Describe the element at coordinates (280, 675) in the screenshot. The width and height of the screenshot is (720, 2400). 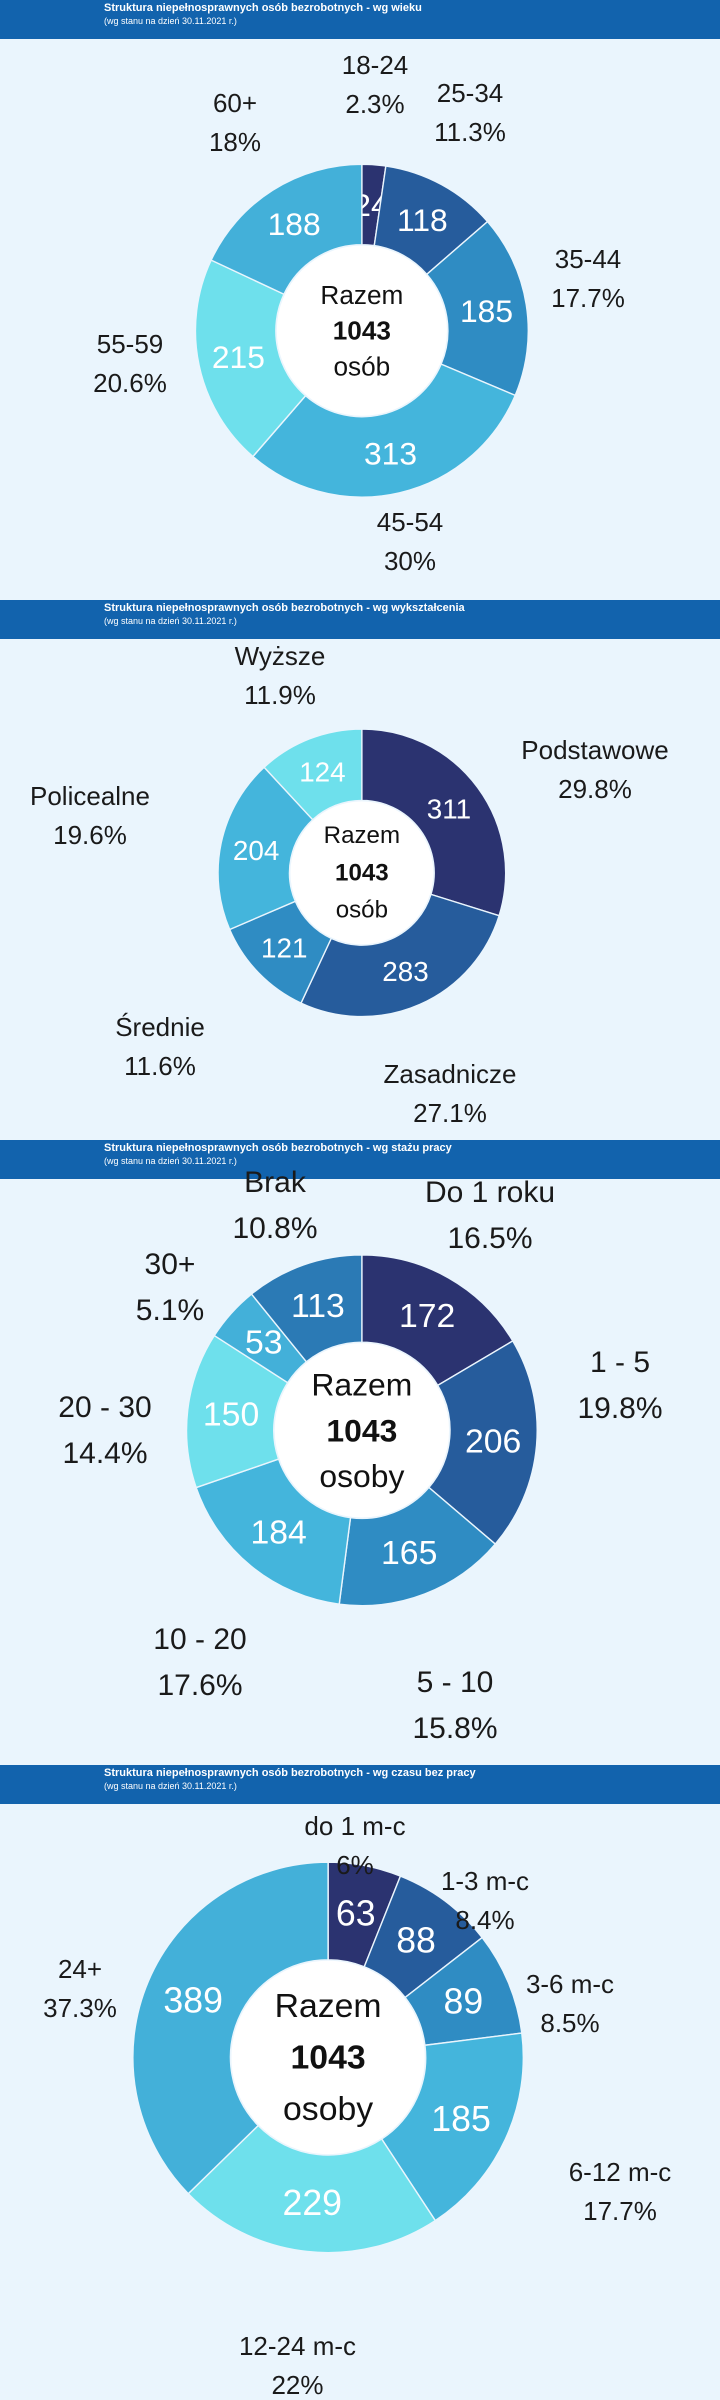
I see `slice-label-wyzsze: Wyższe 11.9%` at that location.